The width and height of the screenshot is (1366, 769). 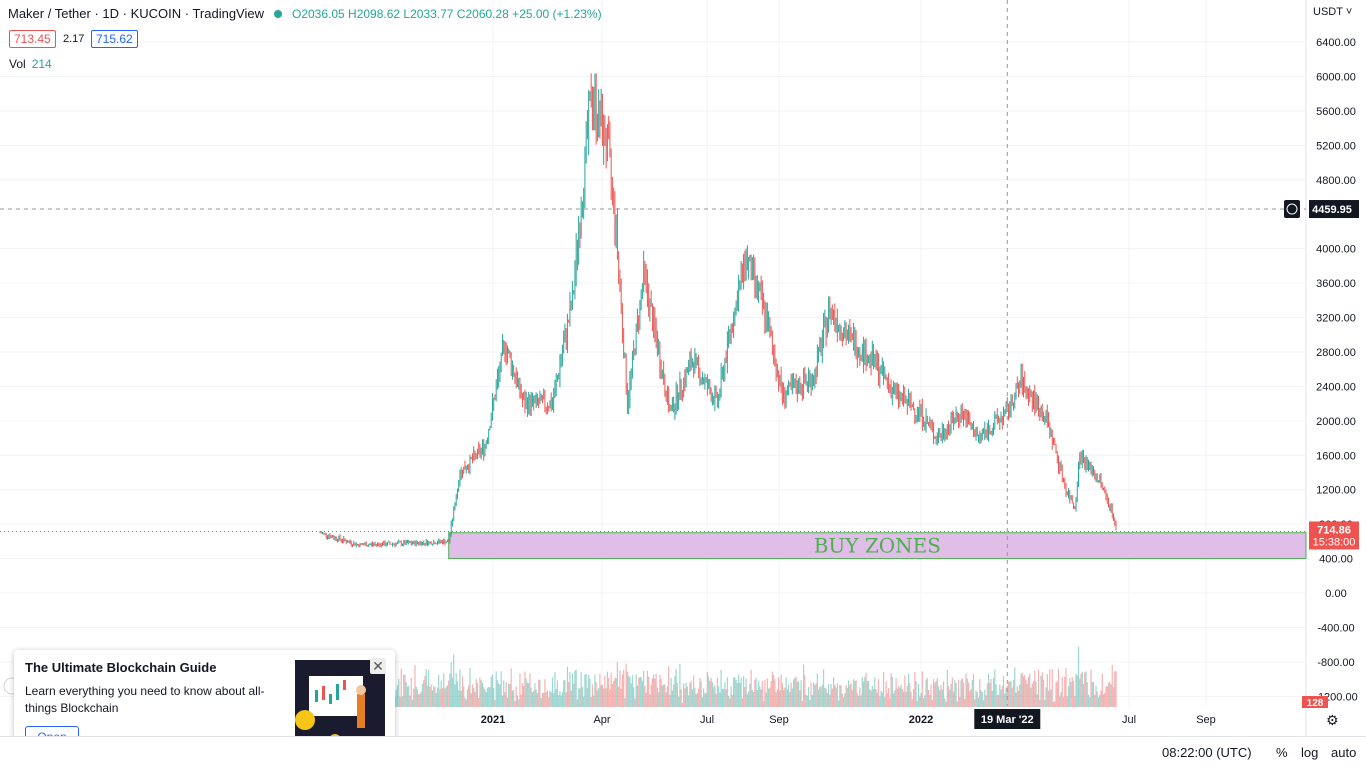 What do you see at coordinates (1336, 146) in the screenshot?
I see `y-tick-label: 5200.00` at bounding box center [1336, 146].